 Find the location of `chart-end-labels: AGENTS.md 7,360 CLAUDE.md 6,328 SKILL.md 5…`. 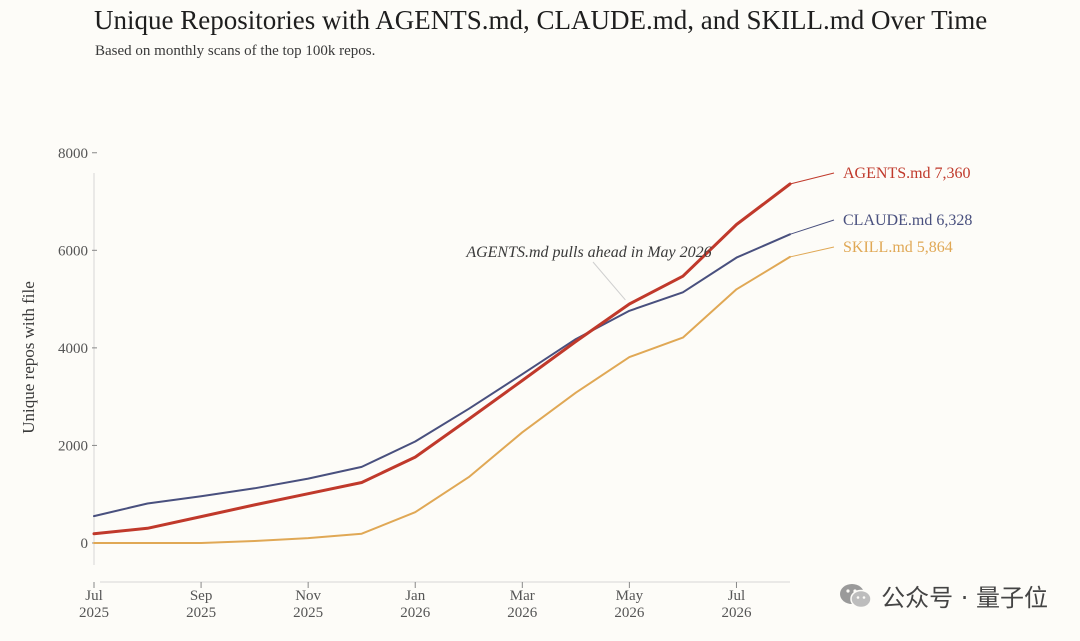

chart-end-labels: AGENTS.md 7,360 CLAUDE.md 6,328 SKILL.md 5… is located at coordinates (880, 211).